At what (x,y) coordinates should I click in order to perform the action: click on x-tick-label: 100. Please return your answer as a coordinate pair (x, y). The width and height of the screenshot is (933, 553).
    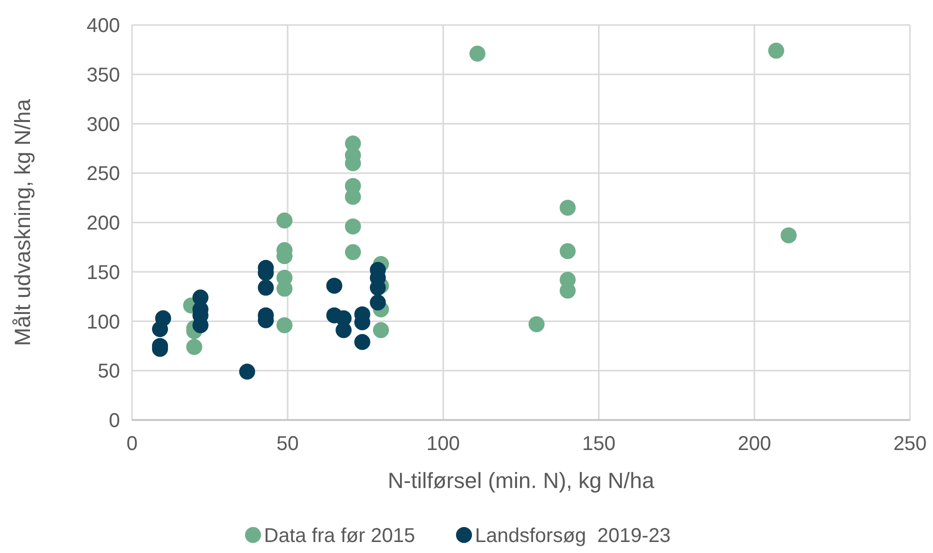
    Looking at the image, I should click on (443, 444).